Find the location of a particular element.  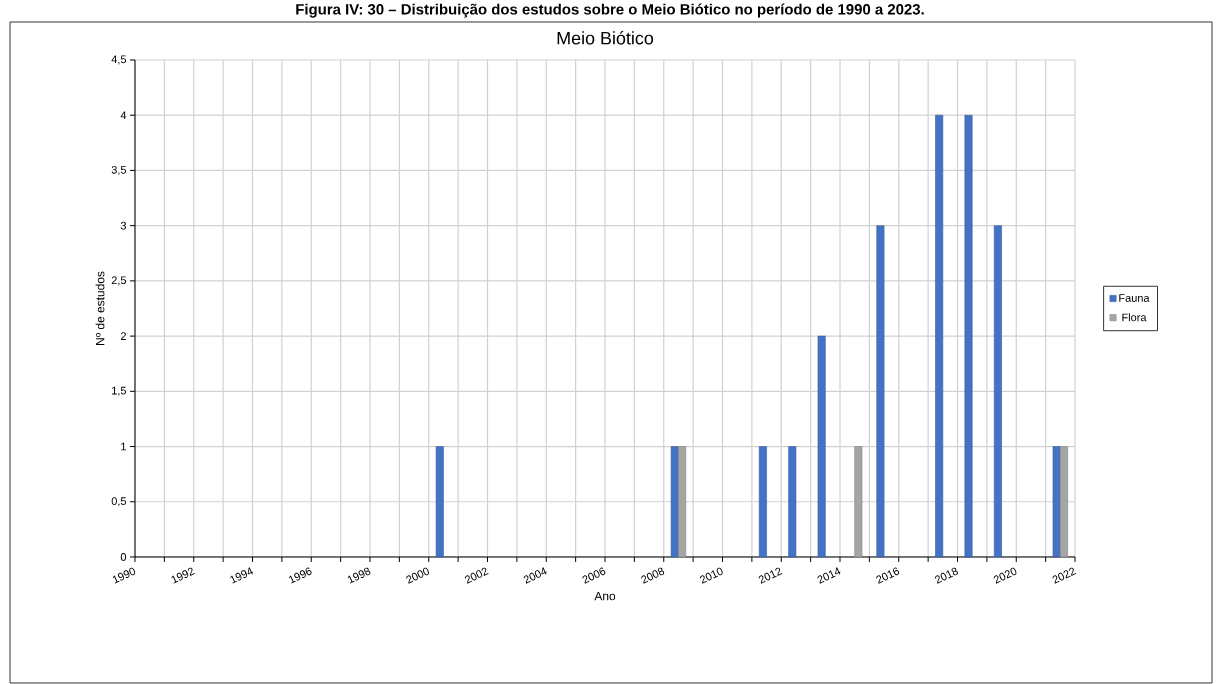

x-tick-label: 2020 is located at coordinates (1005, 575).